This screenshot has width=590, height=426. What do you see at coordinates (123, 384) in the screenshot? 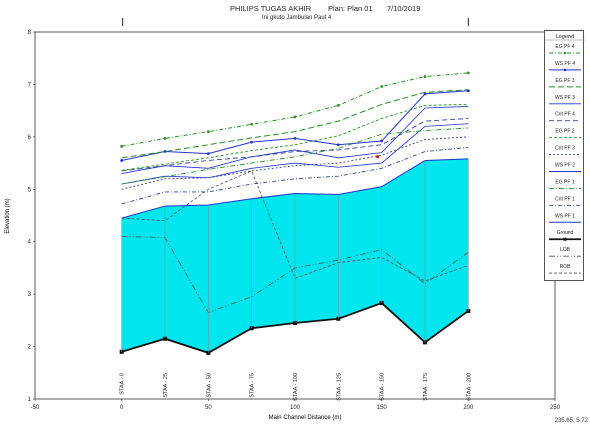
I see `station-label: STAA - 0` at bounding box center [123, 384].